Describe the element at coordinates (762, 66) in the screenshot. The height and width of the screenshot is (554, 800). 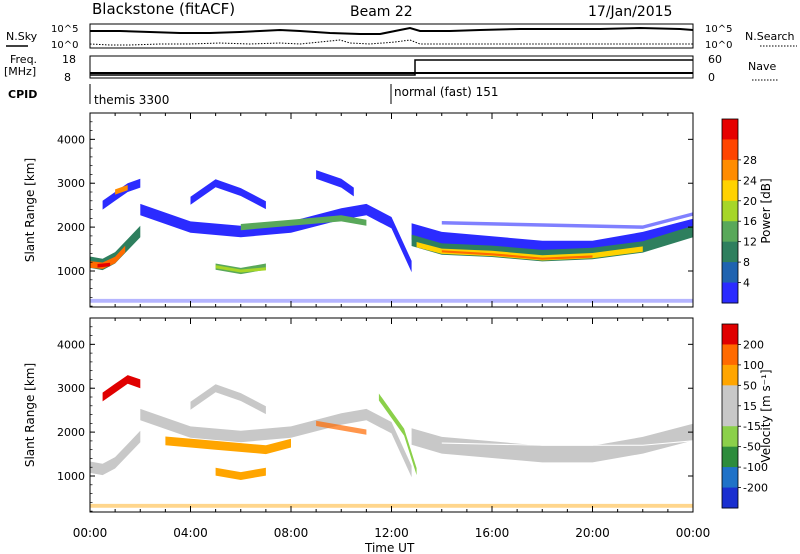
I see `nave-label: Nave` at that location.